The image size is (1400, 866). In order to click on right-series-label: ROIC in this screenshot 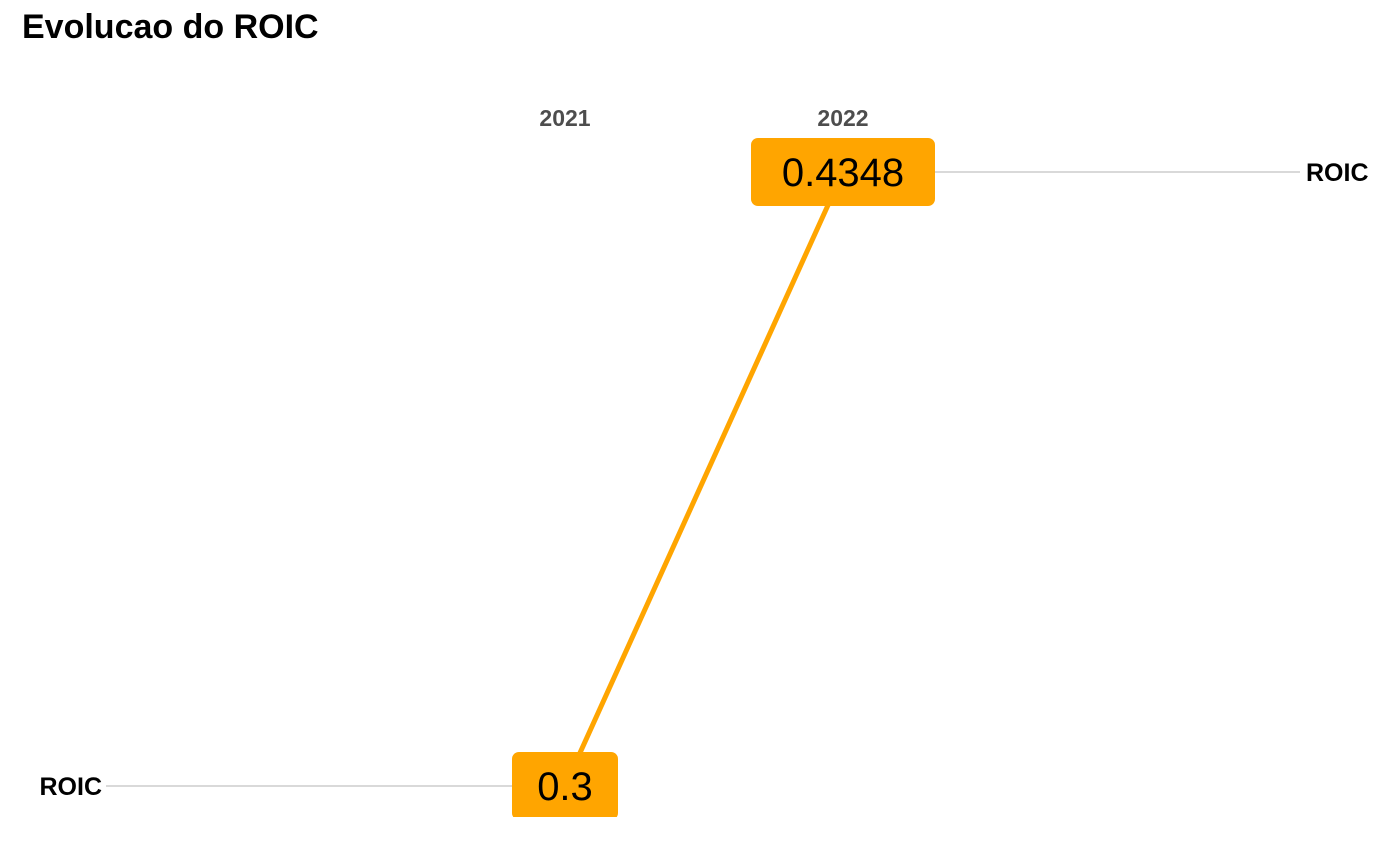, I will do `click(1337, 173)`.